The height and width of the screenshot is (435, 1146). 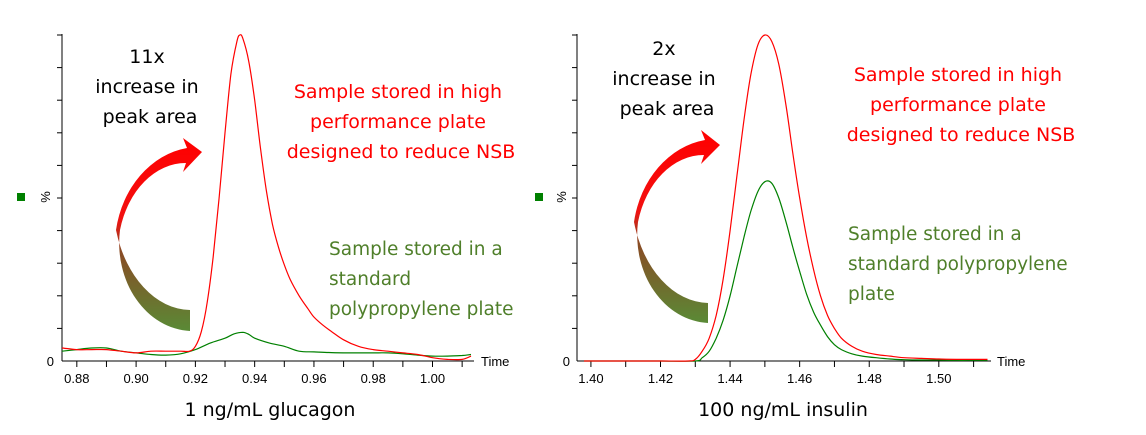 What do you see at coordinates (776, 373) in the screenshot?
I see `x-axis-ticks: 1.40 1.42 1.44 1.46 1.48 1.50` at bounding box center [776, 373].